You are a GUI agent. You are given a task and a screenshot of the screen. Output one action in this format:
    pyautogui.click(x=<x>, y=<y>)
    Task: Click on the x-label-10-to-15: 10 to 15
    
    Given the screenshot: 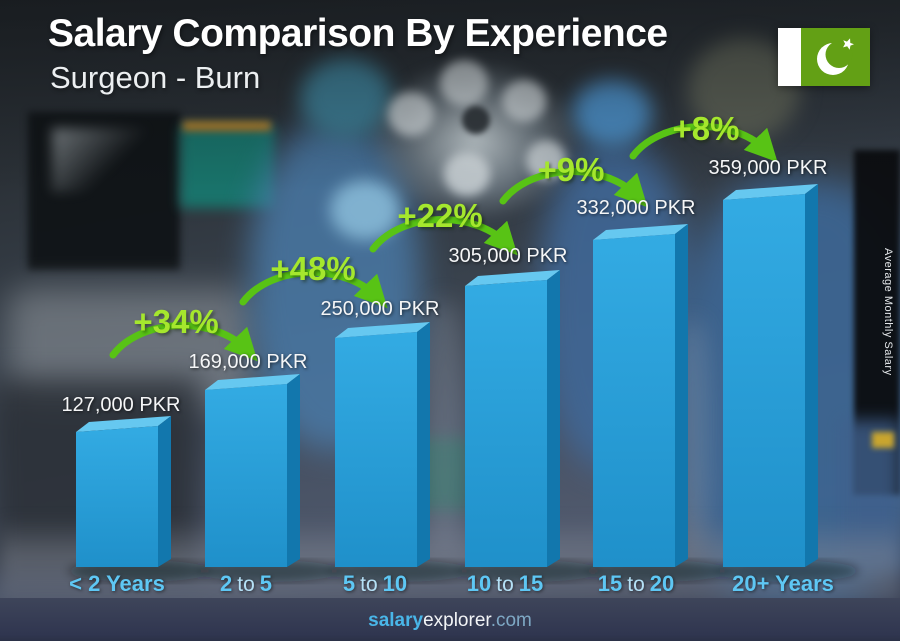 What is the action you would take?
    pyautogui.click(x=505, y=584)
    